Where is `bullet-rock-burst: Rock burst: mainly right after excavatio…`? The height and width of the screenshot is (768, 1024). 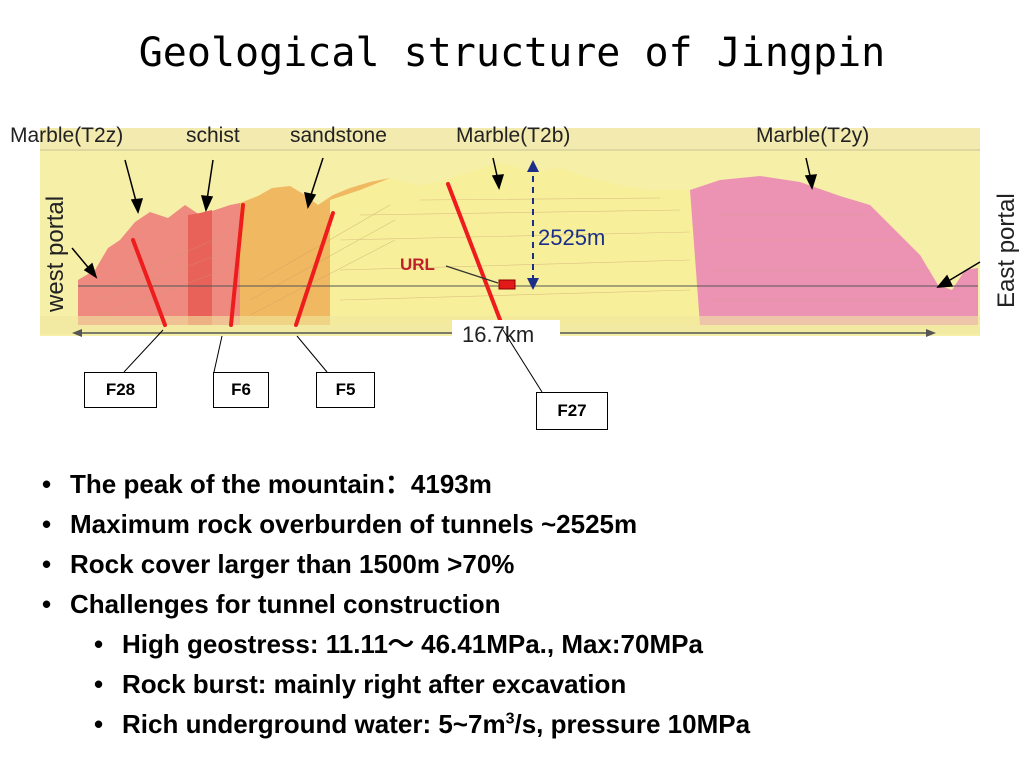 bullet-rock-burst: Rock burst: mainly right after excavatio… is located at coordinates (421, 684).